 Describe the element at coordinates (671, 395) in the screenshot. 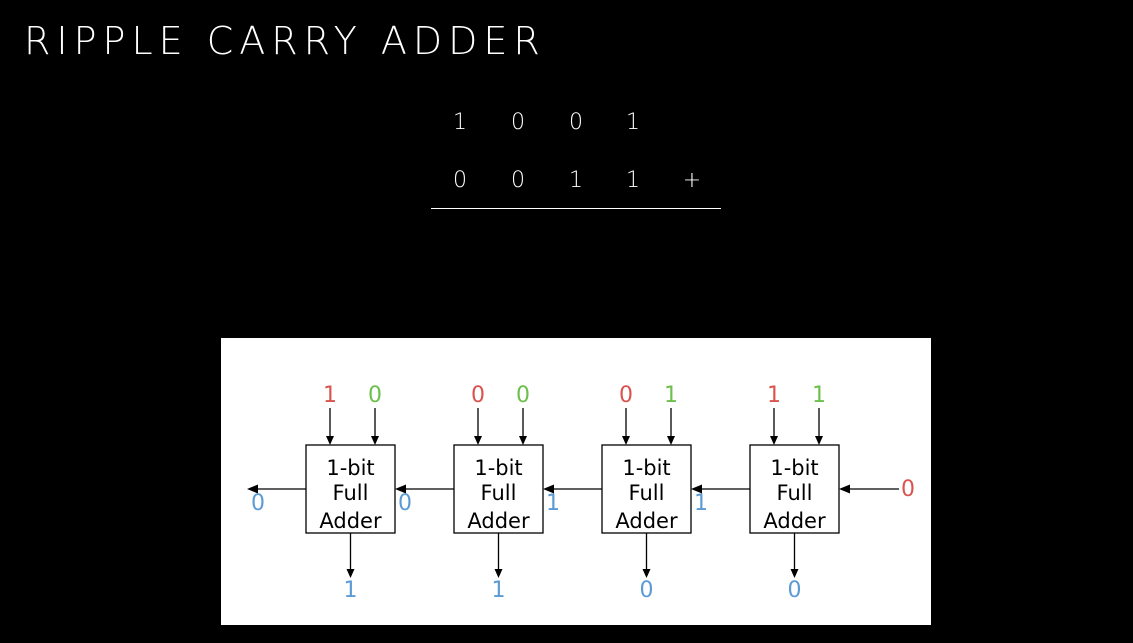

I see `input-b-3: 1` at that location.